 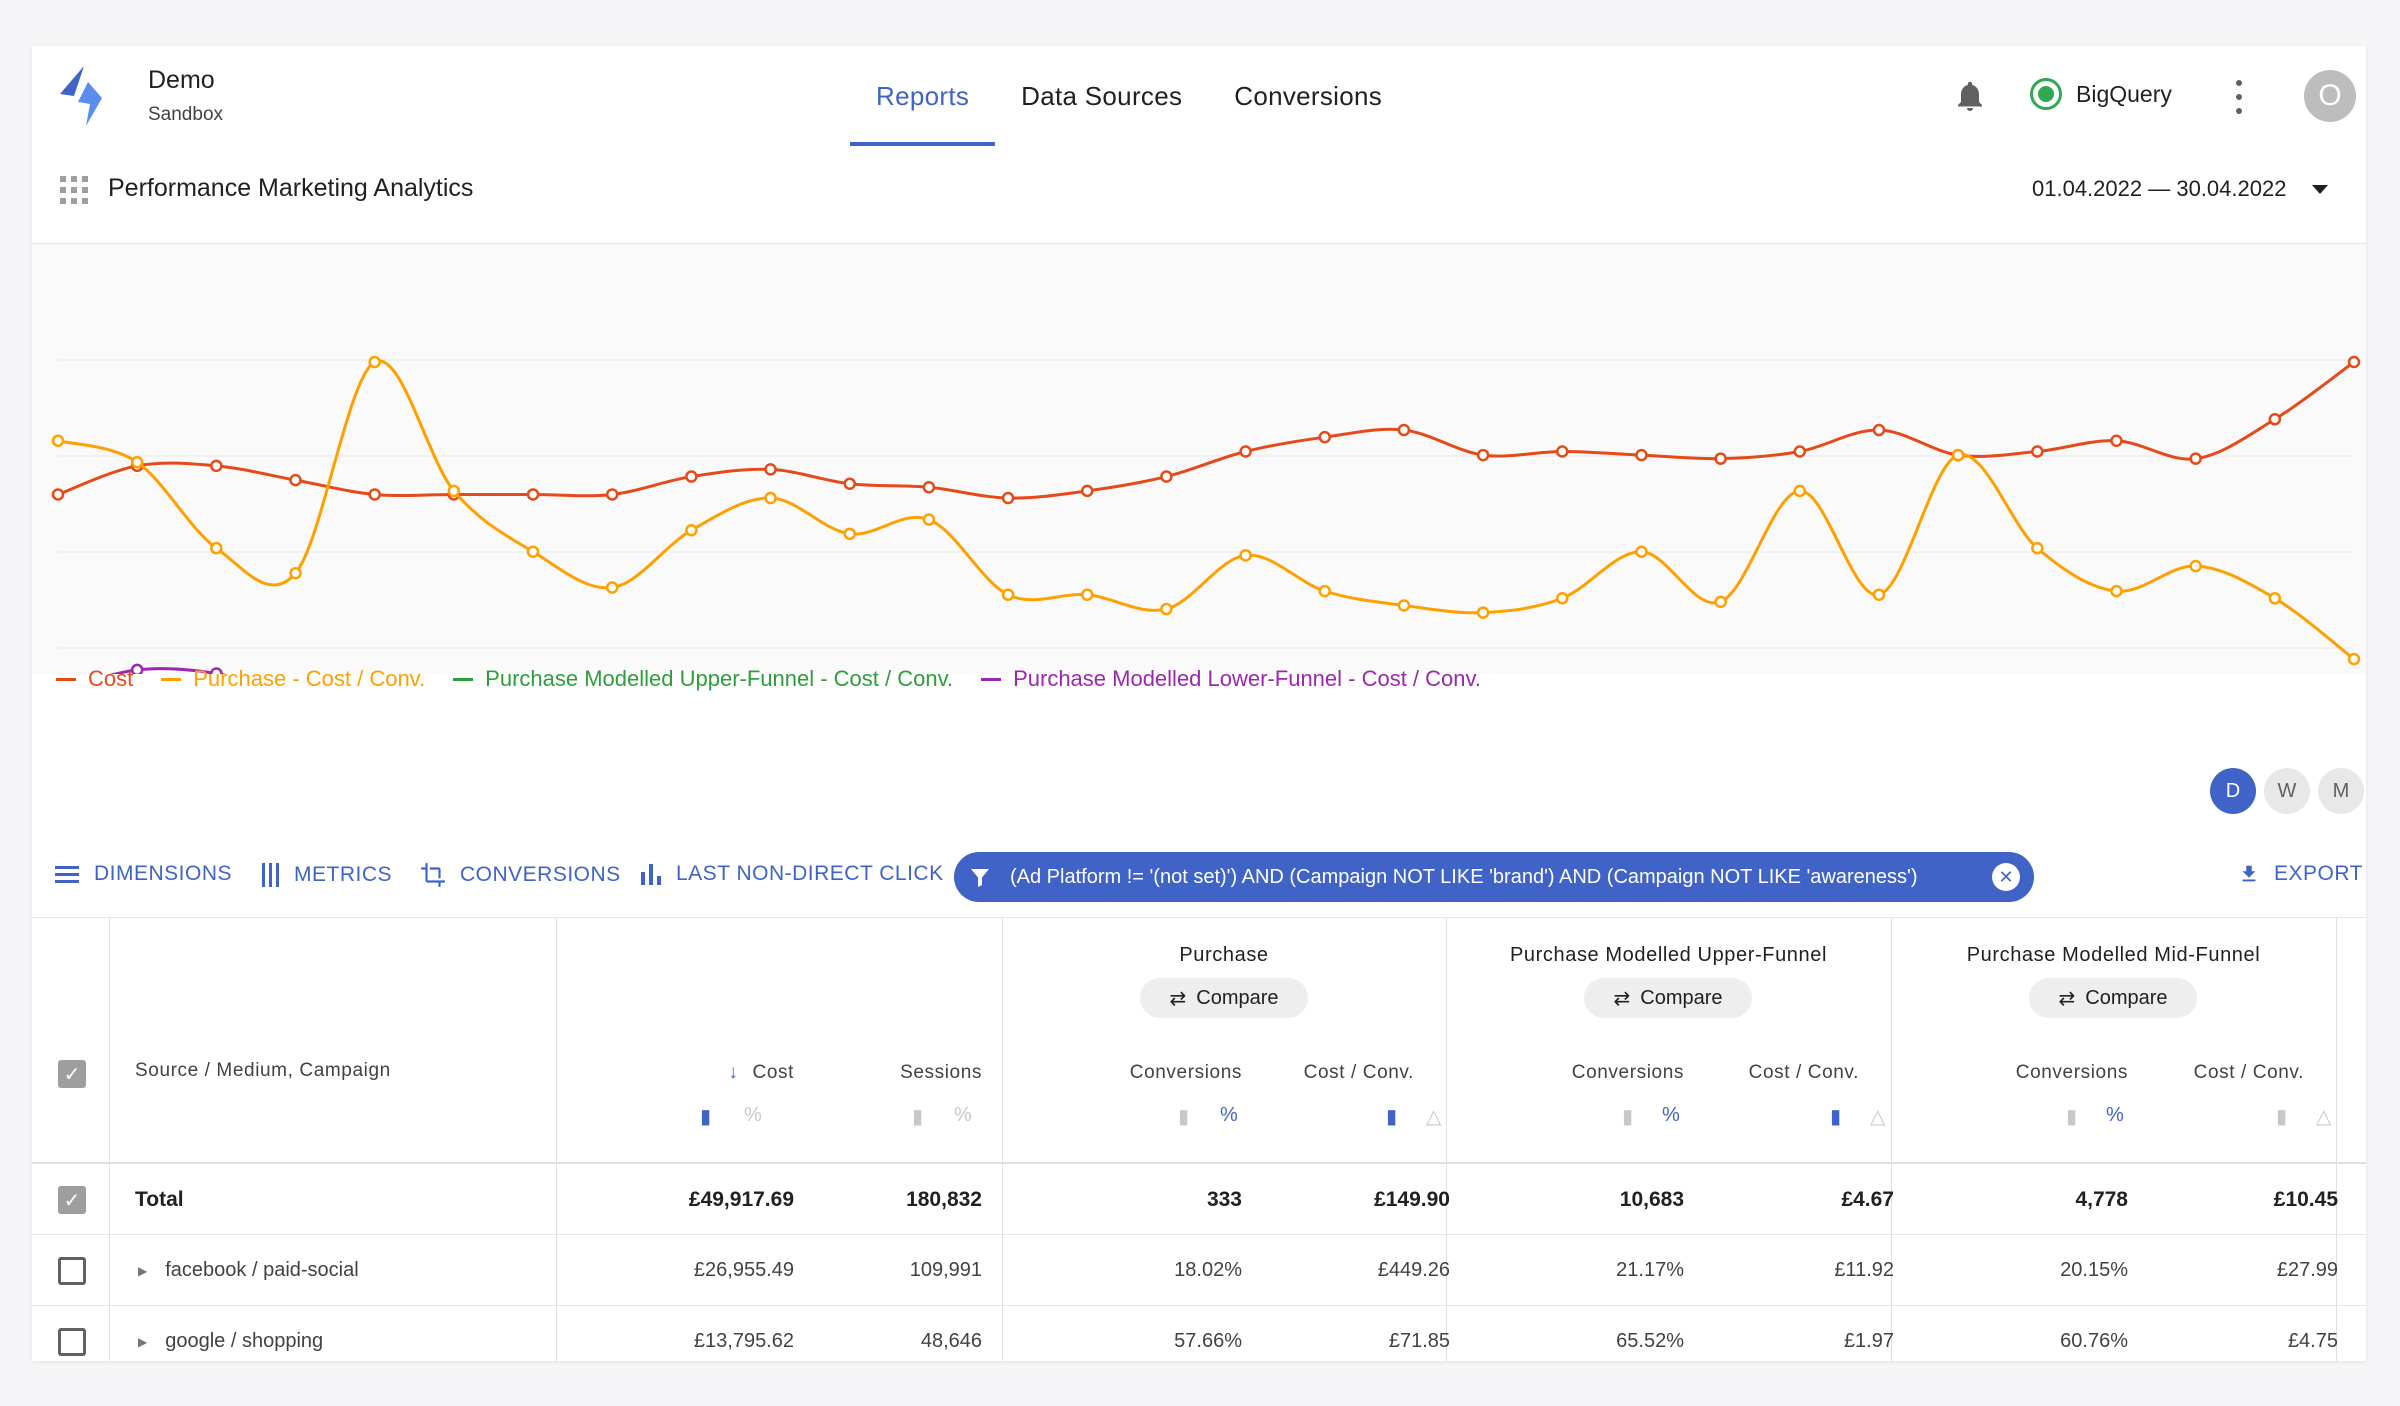 I want to click on date-range-picker: 01.04.2022 — 30.04.2022, so click(x=2180, y=189).